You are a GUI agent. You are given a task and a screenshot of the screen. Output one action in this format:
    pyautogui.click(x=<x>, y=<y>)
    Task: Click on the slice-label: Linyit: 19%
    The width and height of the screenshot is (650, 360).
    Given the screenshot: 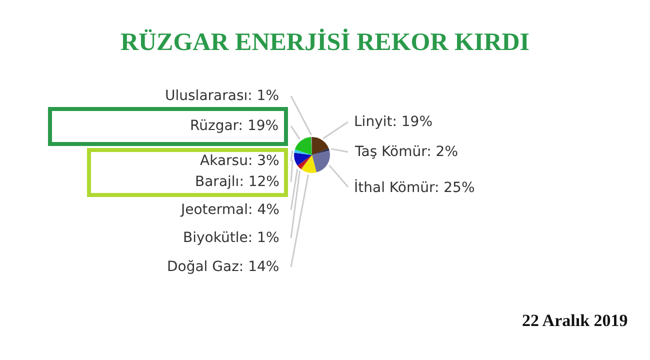 What is the action you would take?
    pyautogui.click(x=393, y=122)
    